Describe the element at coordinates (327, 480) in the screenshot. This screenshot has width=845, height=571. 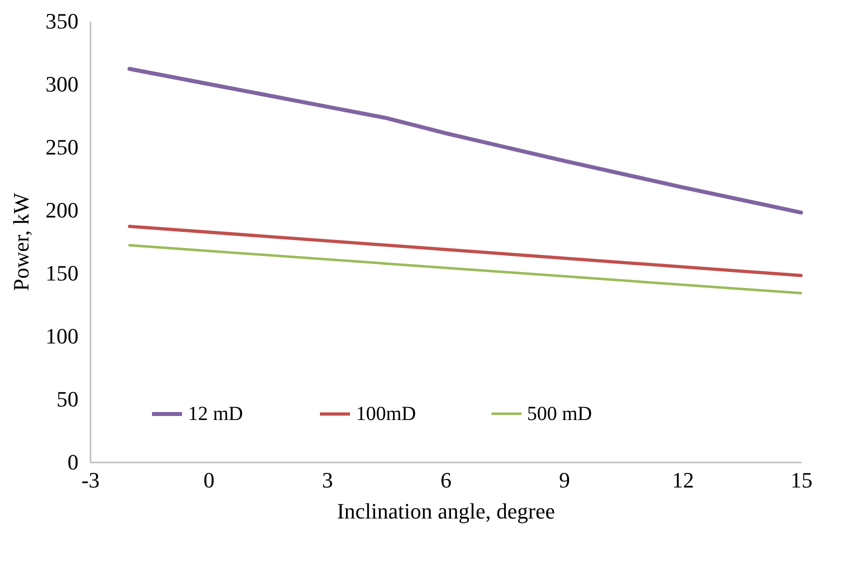
I see `x-tick-label: 3` at that location.